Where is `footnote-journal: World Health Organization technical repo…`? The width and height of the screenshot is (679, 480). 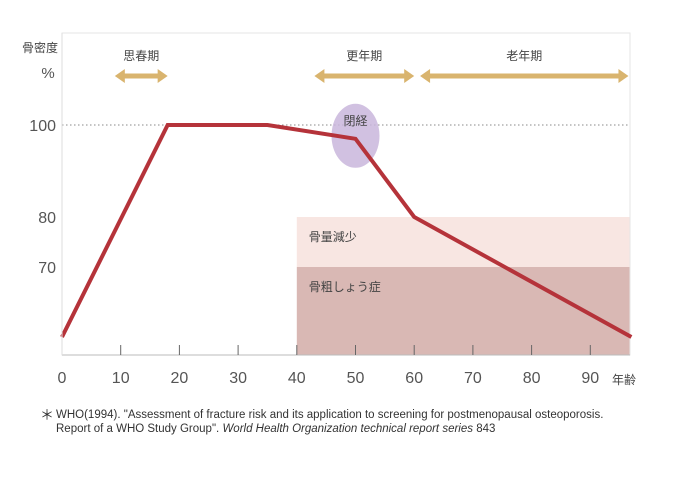 footnote-journal: World Health Organization technical repo… is located at coordinates (347, 429).